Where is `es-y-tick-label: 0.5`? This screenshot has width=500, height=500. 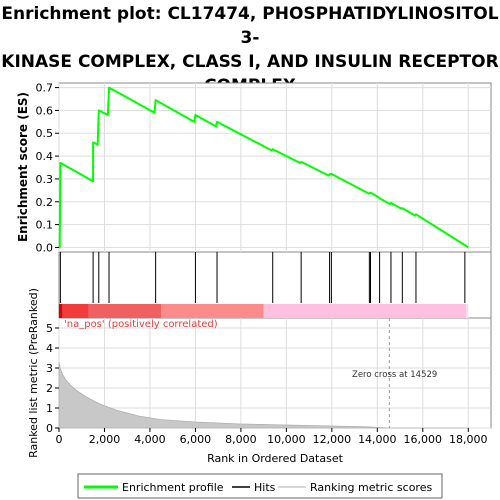
es-y-tick-label: 0.5 is located at coordinates (45, 133).